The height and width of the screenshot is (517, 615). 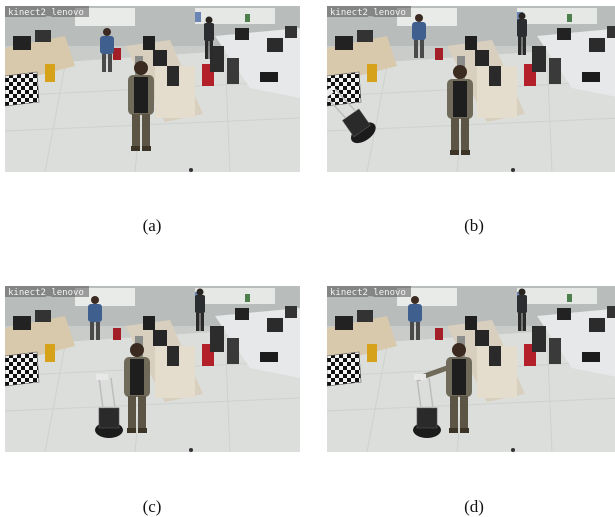 What do you see at coordinates (152, 506) in the screenshot?
I see `caption-c: (c)` at bounding box center [152, 506].